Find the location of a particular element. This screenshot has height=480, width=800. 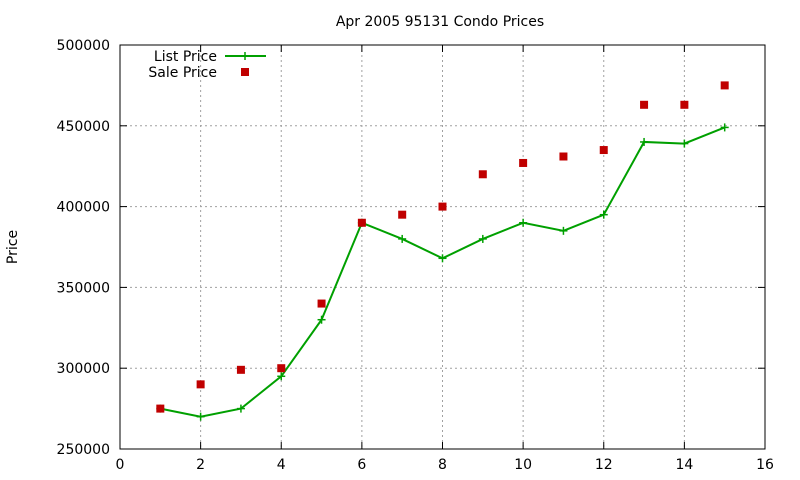

y-tick-label: 450000 is located at coordinates (83, 127).